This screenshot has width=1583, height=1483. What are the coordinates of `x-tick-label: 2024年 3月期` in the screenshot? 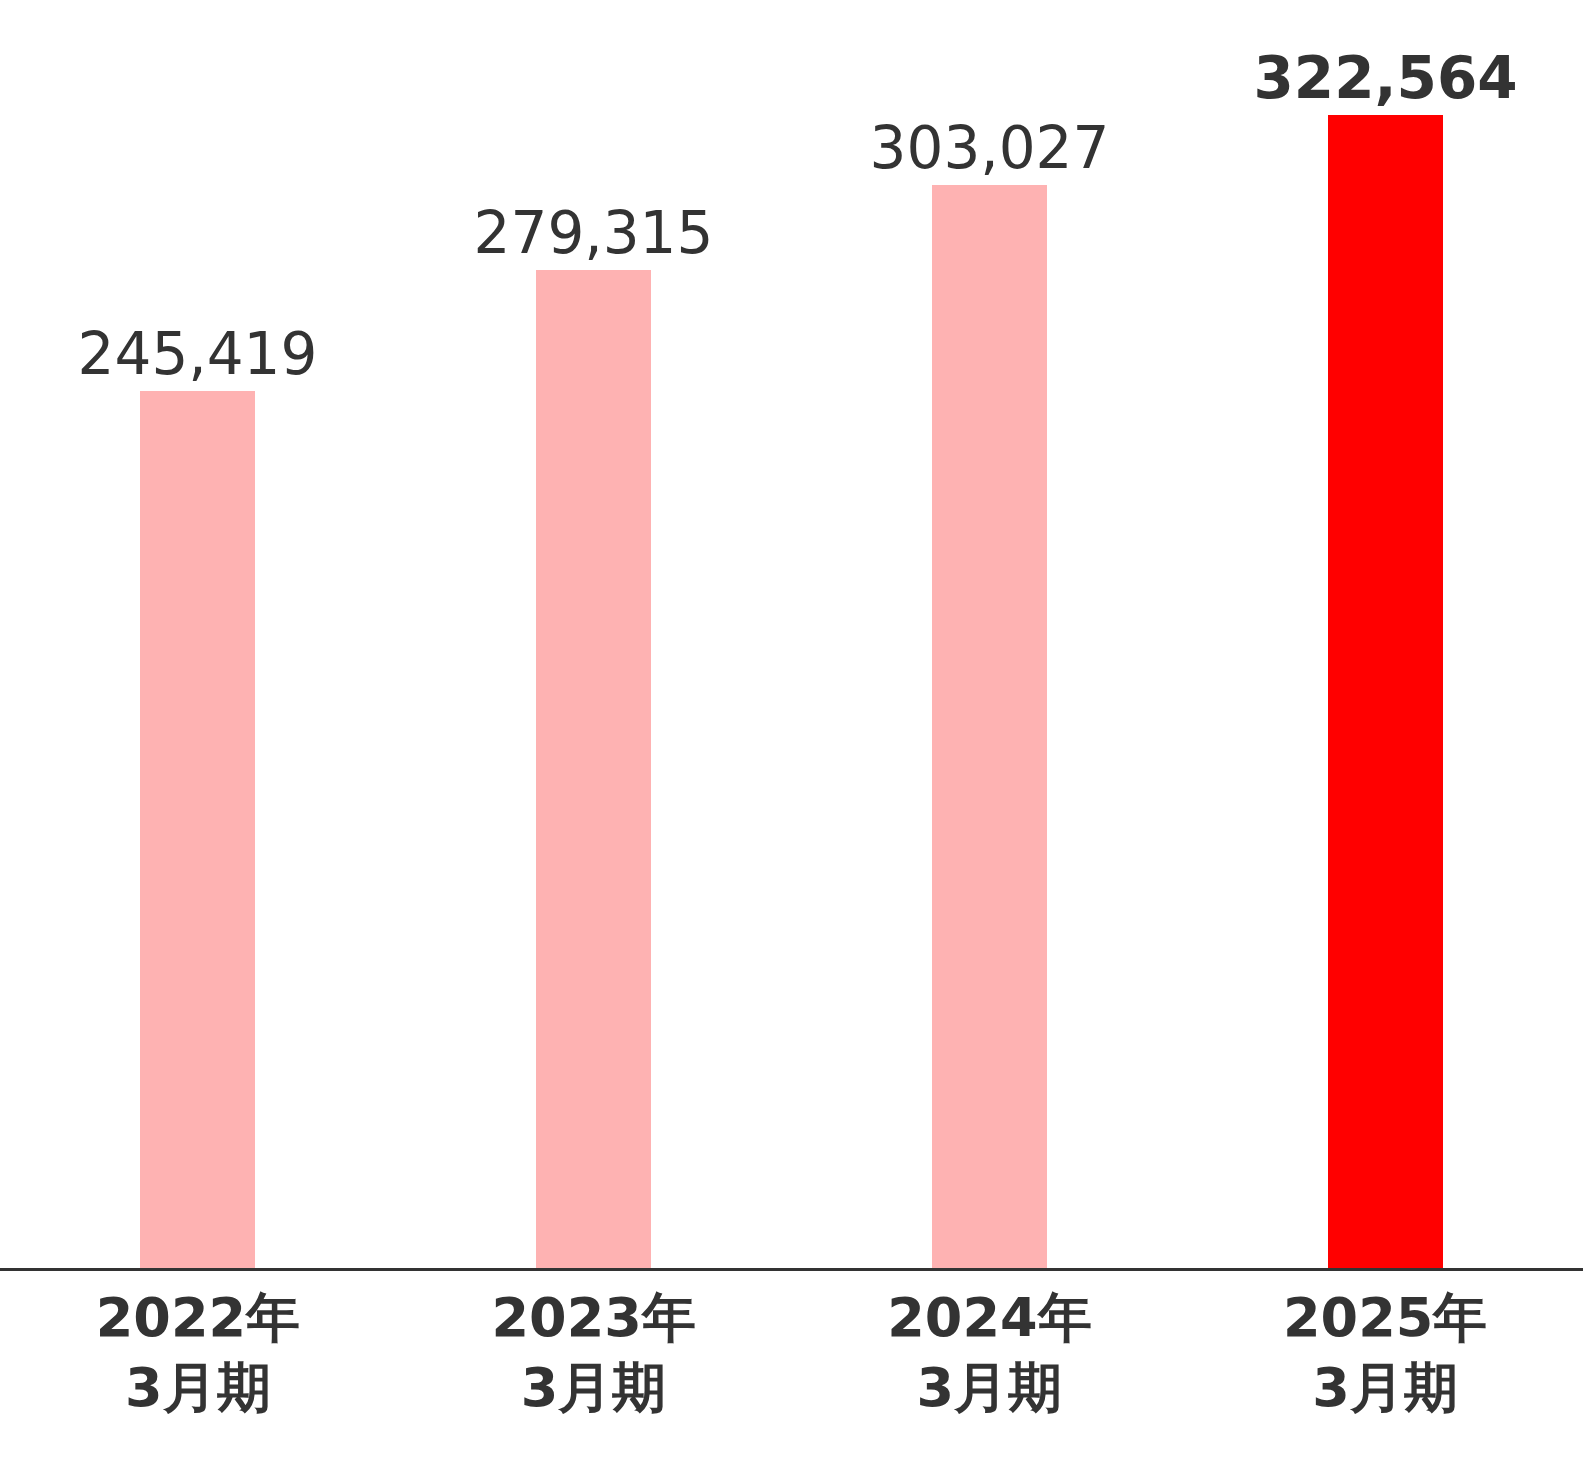 It's located at (989, 1352).